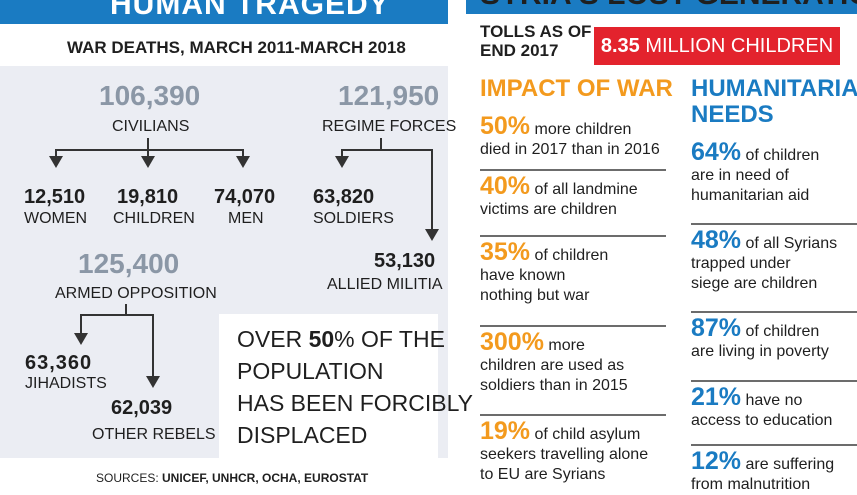  I want to click on men-value: 74,070, so click(245, 197).